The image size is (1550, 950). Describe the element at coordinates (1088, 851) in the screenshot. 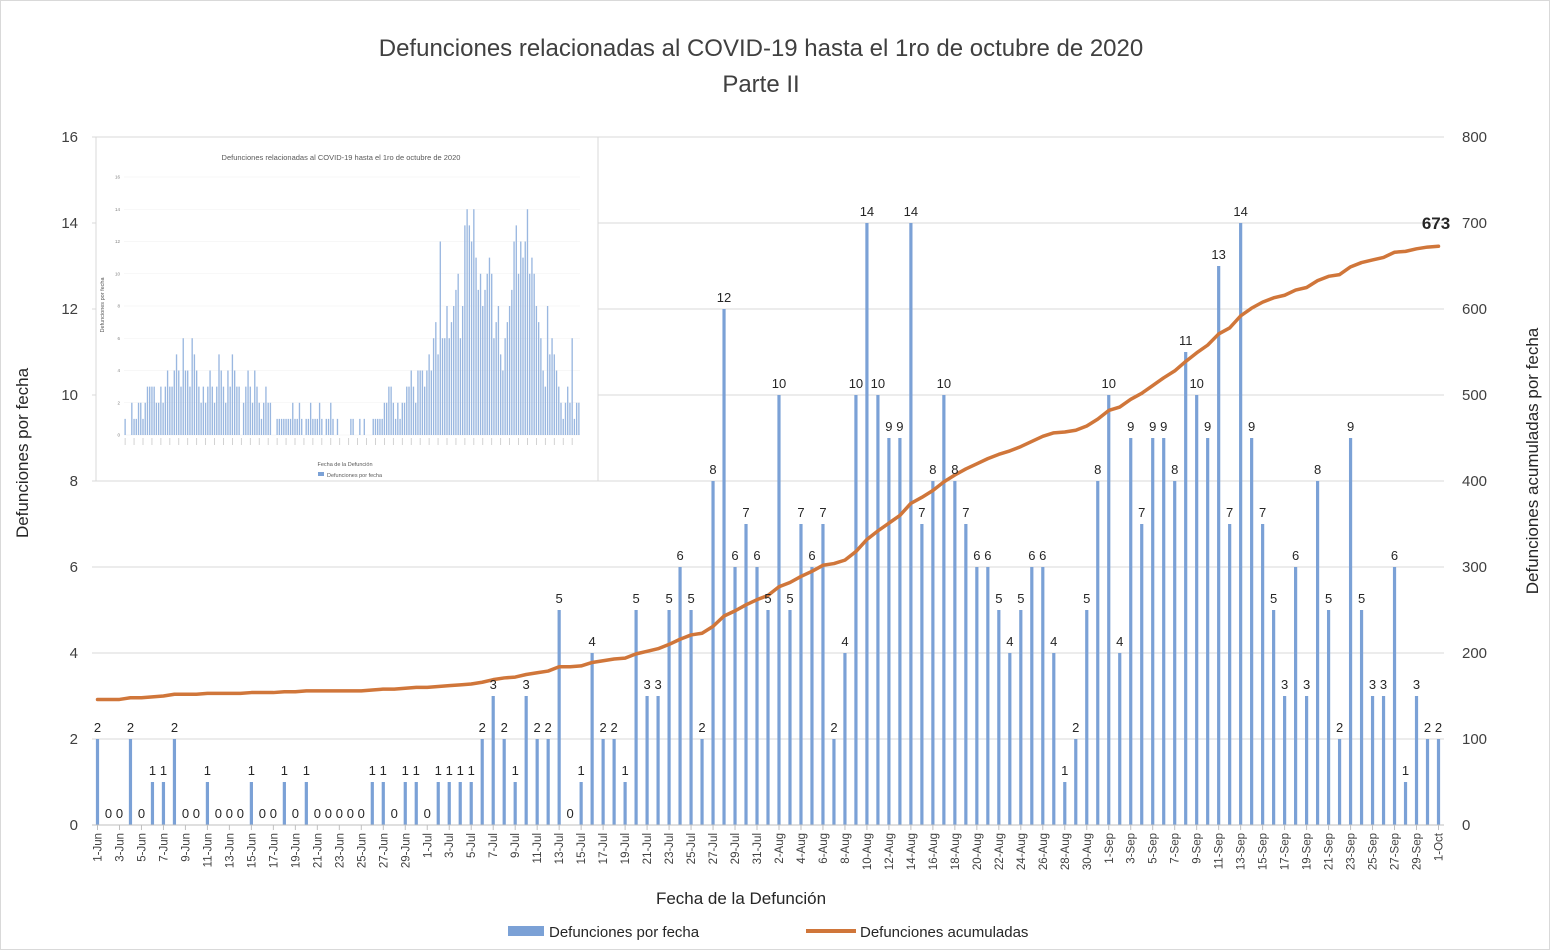

I see `x-tick-label: 30-Aug` at that location.